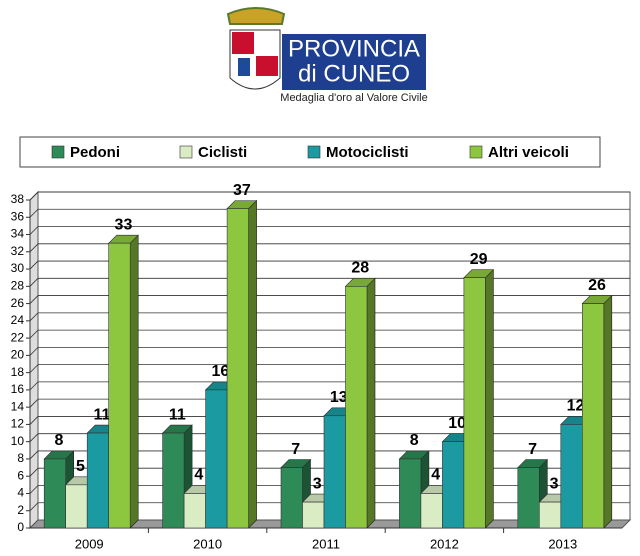  Describe the element at coordinates (576, 406) in the screenshot. I see `value-label: 12` at that location.